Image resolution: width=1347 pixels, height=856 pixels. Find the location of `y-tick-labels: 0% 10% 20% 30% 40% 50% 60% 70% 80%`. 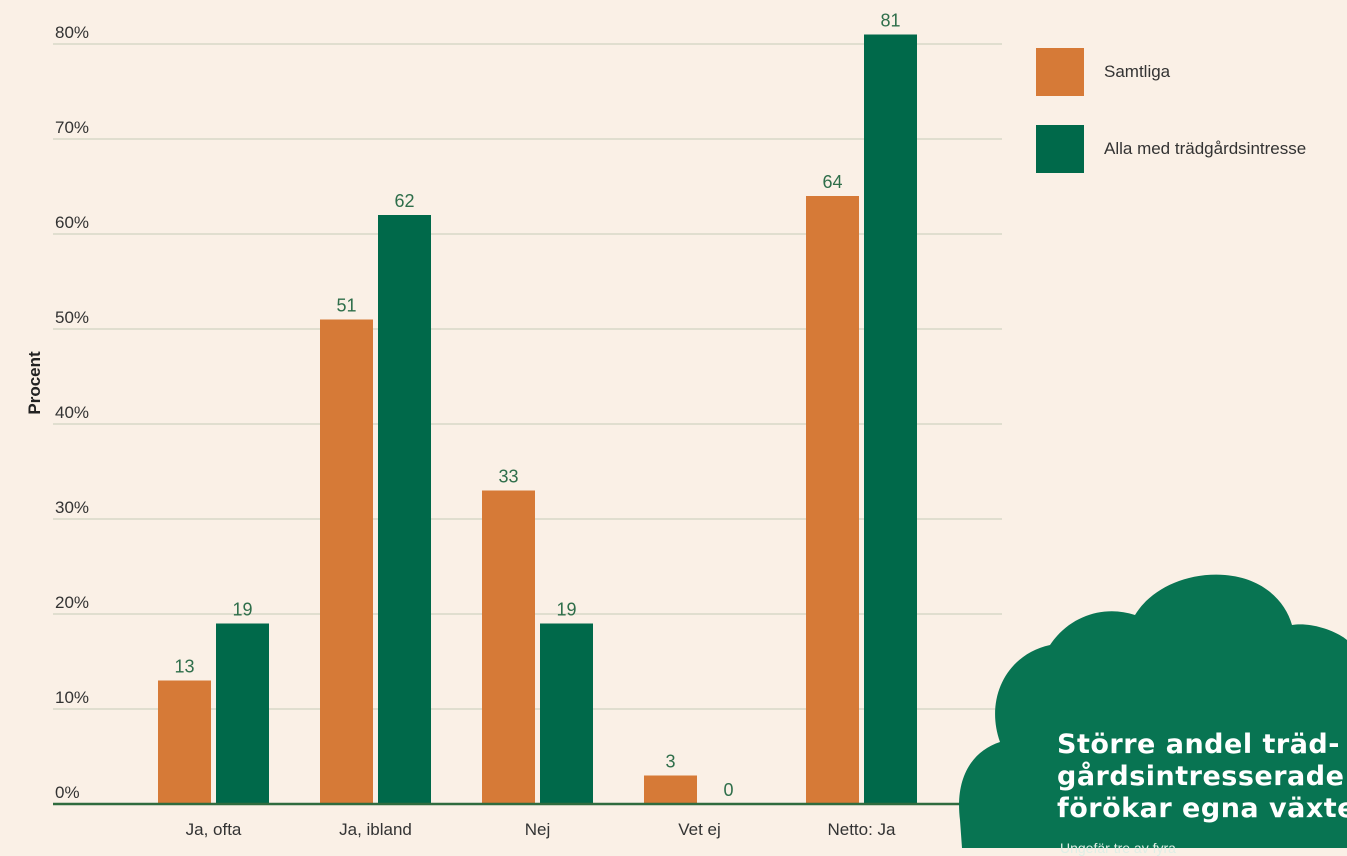

y-tick-labels: 0% 10% 20% 30% 40% 50% 60% 70% 80% is located at coordinates (72, 412).